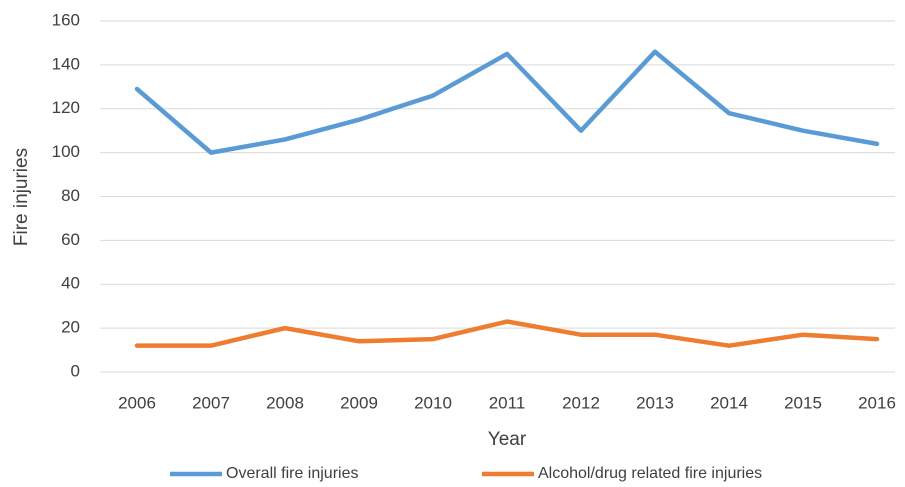 Image resolution: width=905 pixels, height=487 pixels. Describe the element at coordinates (75, 370) in the screenshot. I see `y-tick-label: 0` at that location.